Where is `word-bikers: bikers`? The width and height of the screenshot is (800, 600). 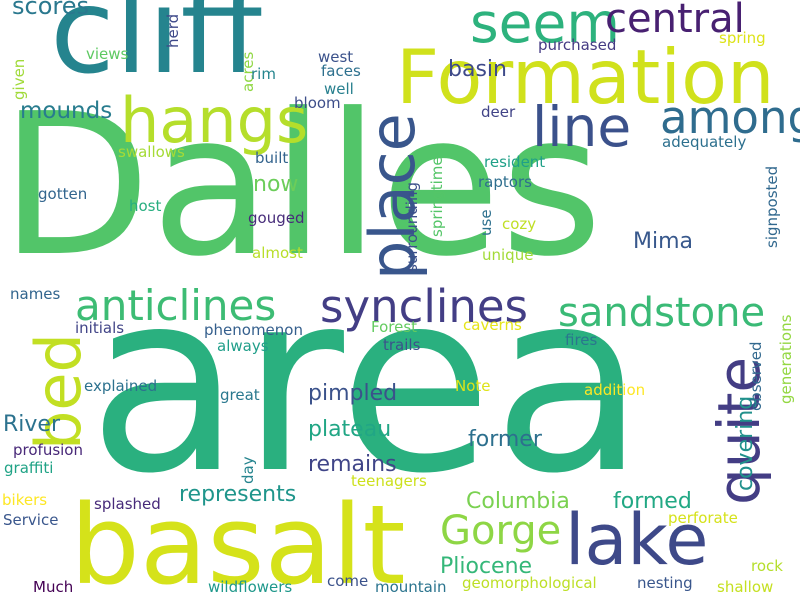
word-bikers: bikers is located at coordinates (25, 500).